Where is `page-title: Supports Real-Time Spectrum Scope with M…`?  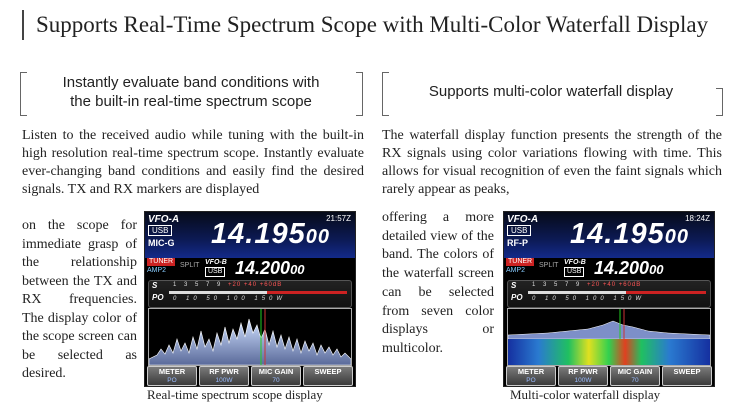
page-title: Supports Real-Time Spectrum Scope with M… is located at coordinates (365, 25).